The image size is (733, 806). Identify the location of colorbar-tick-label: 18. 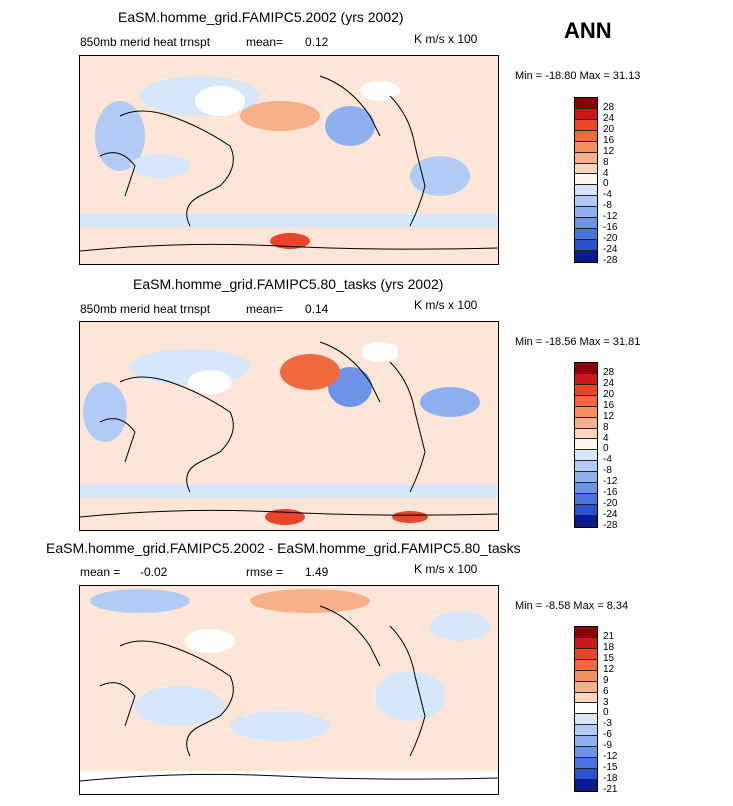
(609, 647).